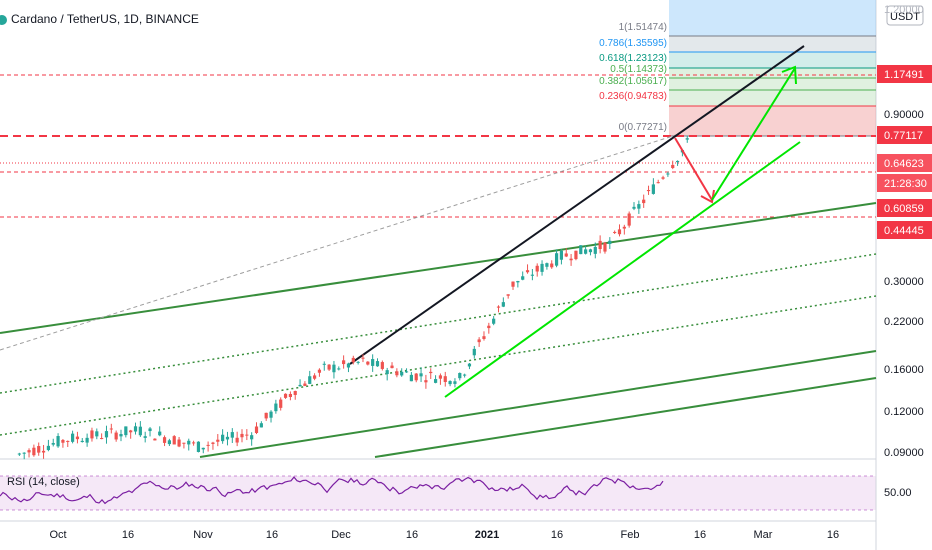 The image size is (932, 550). What do you see at coordinates (438, 491) in the screenshot?
I see `rsi-pane` at bounding box center [438, 491].